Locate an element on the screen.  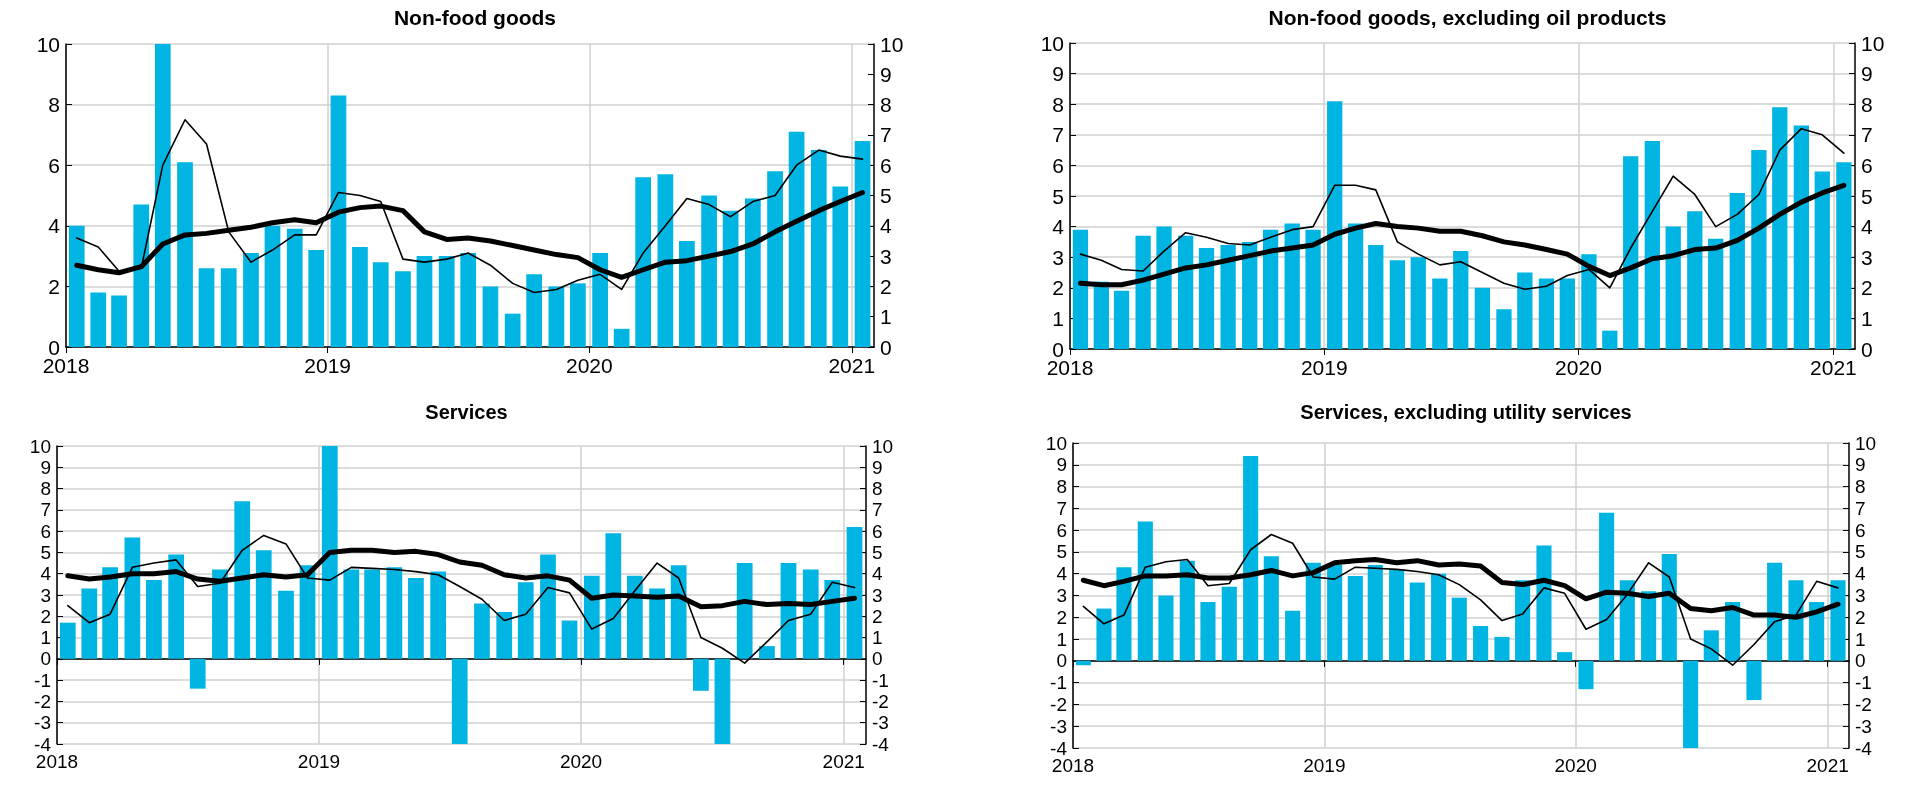
y2-tick-label: -4 is located at coordinates (1864, 748).